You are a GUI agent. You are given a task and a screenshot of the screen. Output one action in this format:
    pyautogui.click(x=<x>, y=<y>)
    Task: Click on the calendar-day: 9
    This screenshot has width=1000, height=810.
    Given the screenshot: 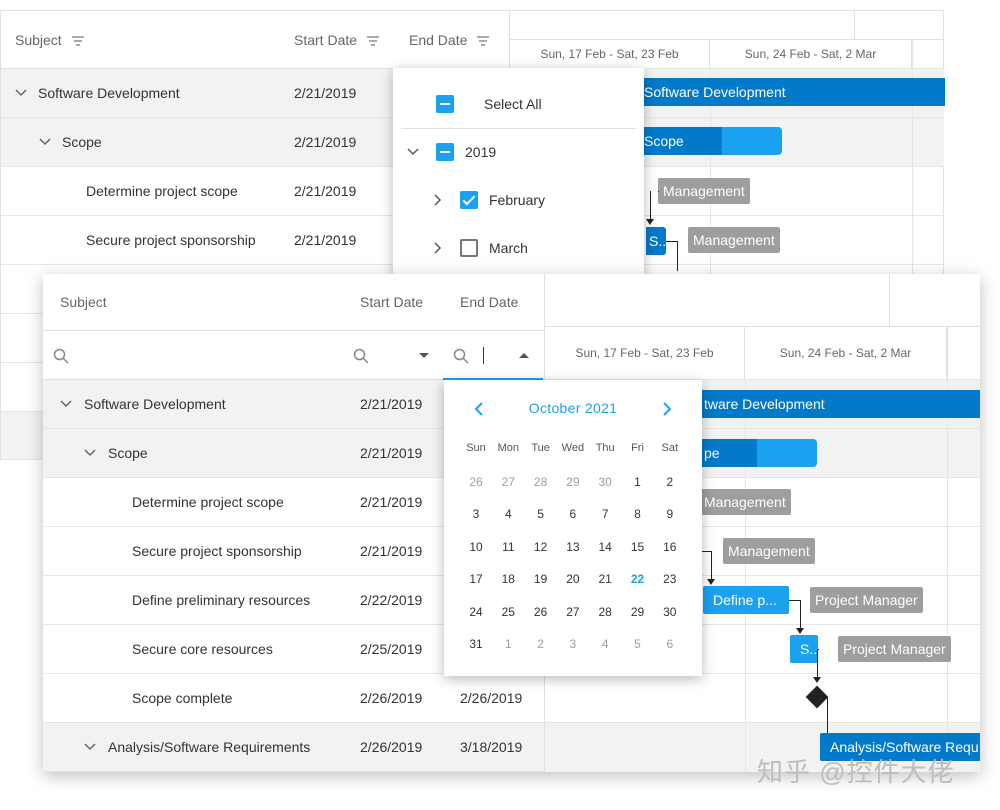 What is the action you would take?
    pyautogui.click(x=670, y=514)
    